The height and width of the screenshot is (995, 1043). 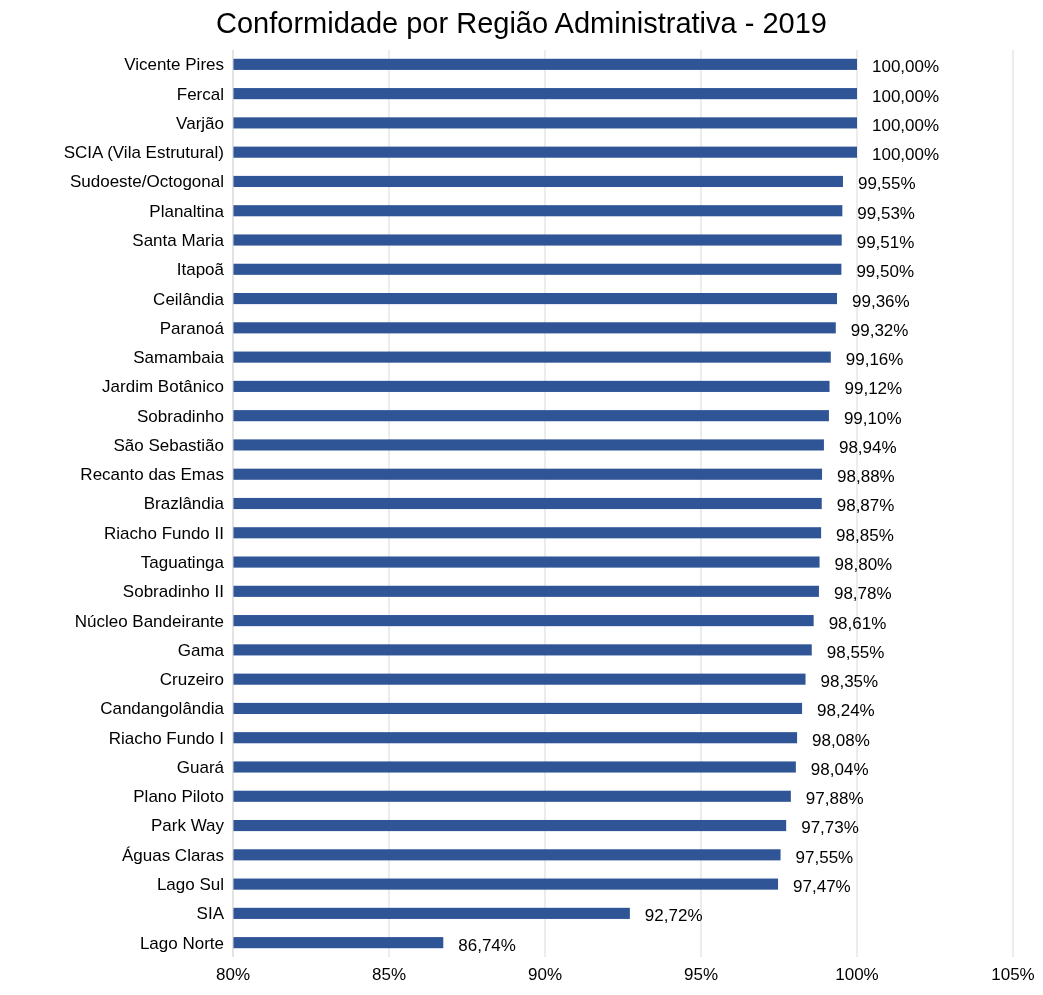 What do you see at coordinates (873, 389) in the screenshot?
I see `data-label: 99,12%` at bounding box center [873, 389].